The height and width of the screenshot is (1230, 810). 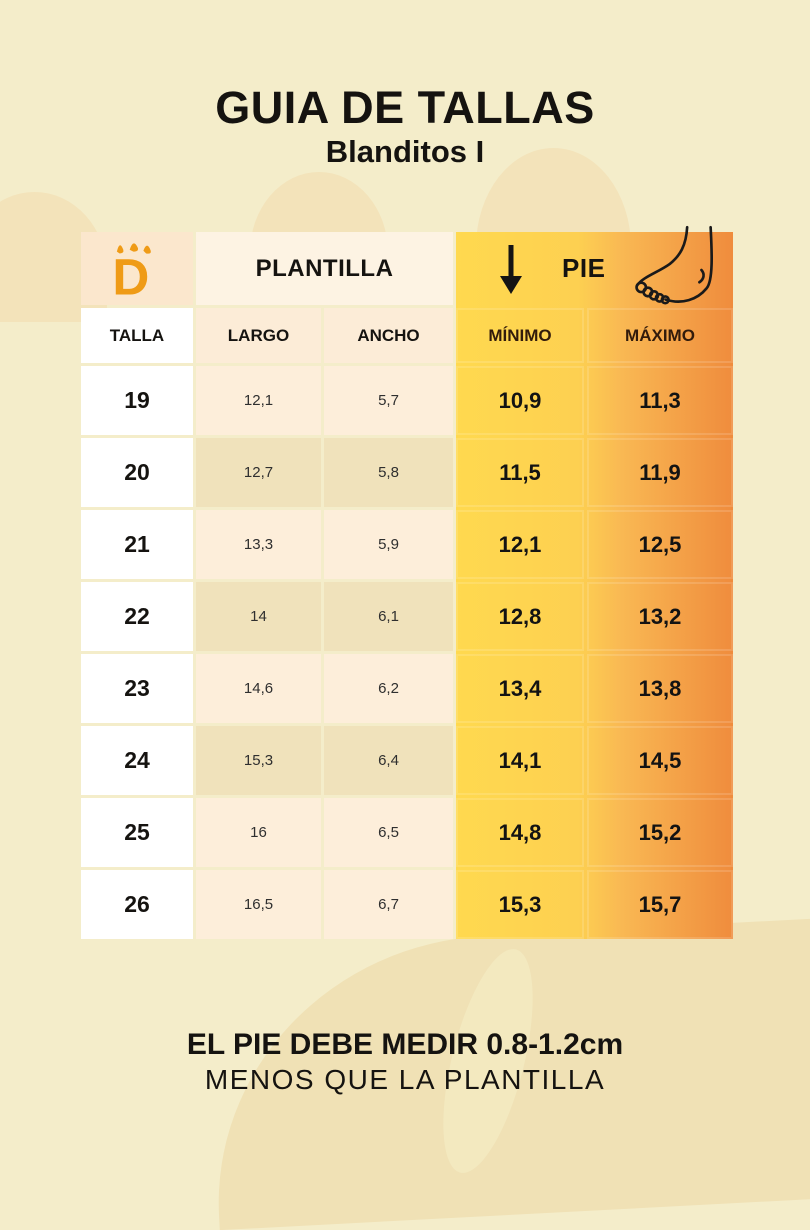 What do you see at coordinates (660, 904) in the screenshot?
I see `foot-max-cell: 15,7` at bounding box center [660, 904].